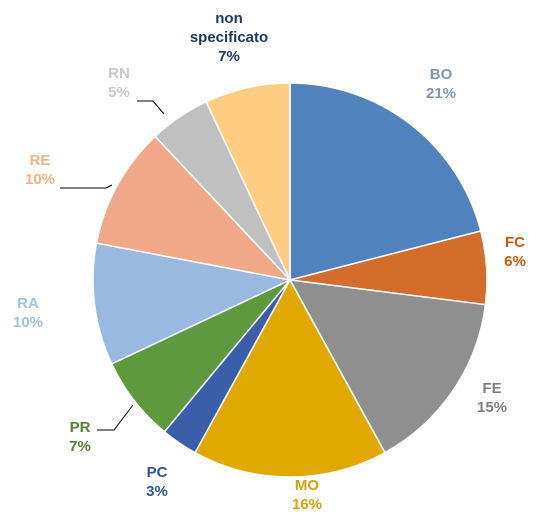  I want to click on slice-label: non specificato 7%, so click(229, 37).